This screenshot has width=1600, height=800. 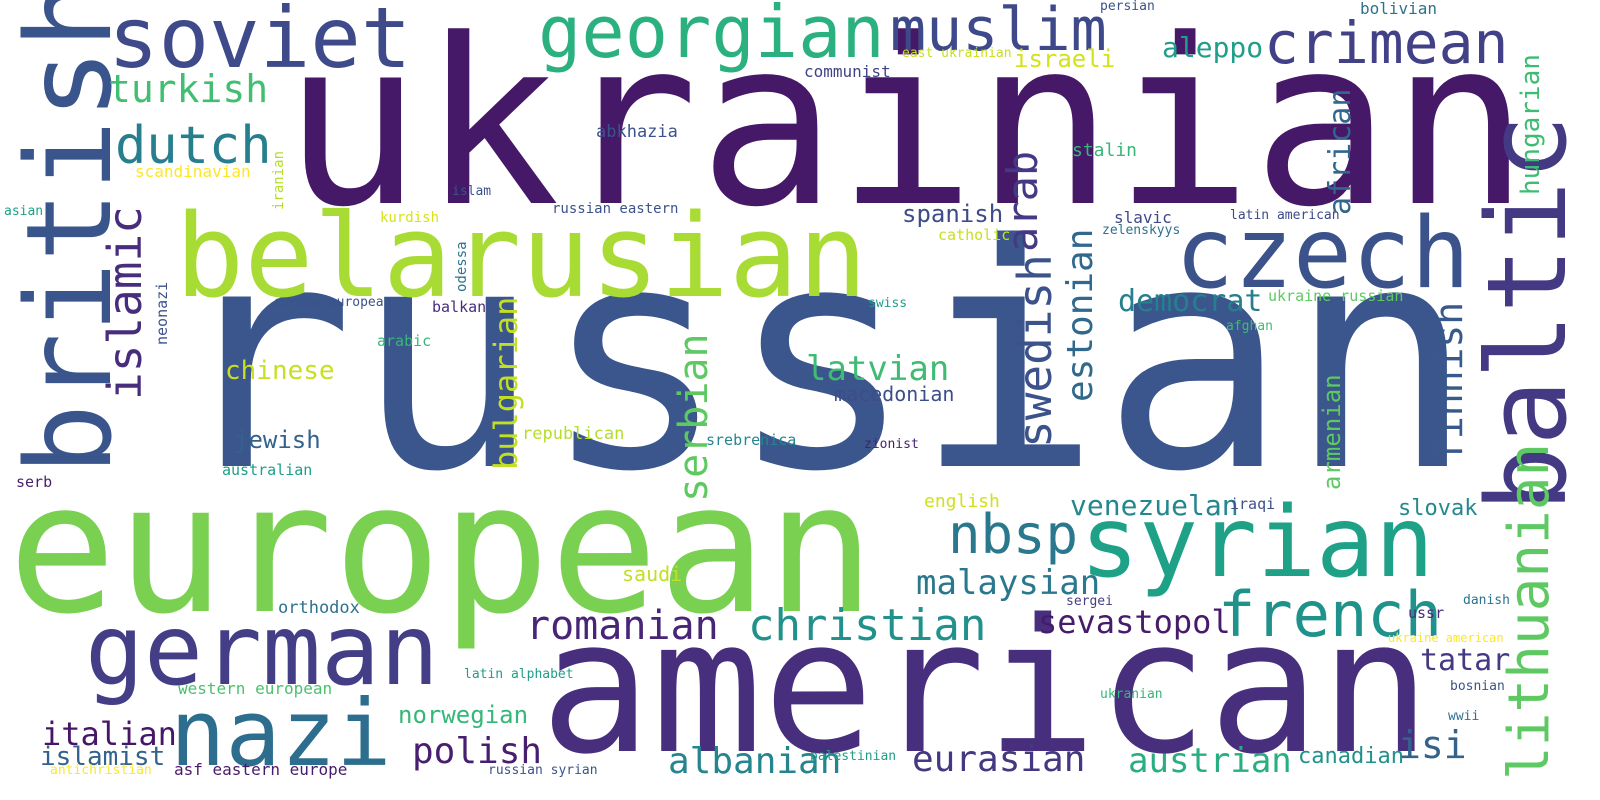 I want to click on word-islamist: islamist, so click(x=103, y=757).